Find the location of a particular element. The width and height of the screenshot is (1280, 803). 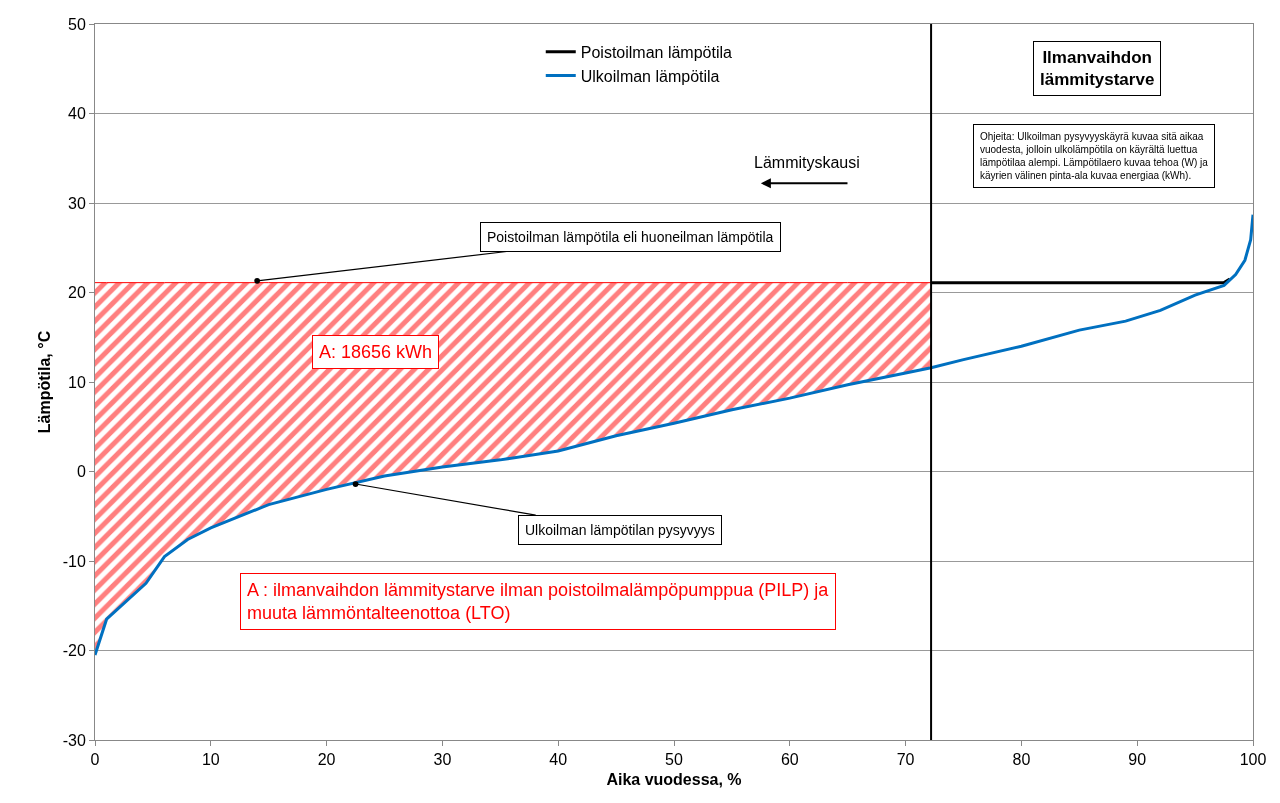

legend-label: Ulkoilman lämpötila is located at coordinates (650, 76).